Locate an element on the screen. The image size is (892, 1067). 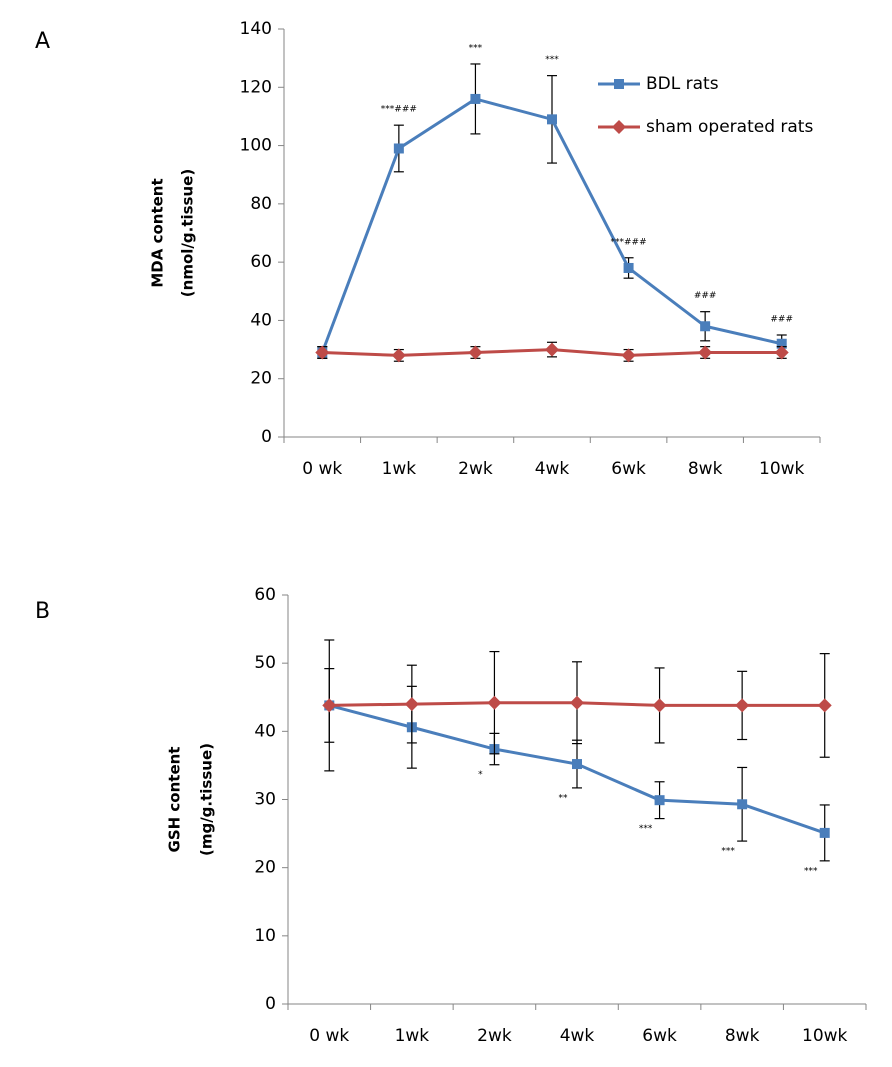
y-tick-label: 30 is located at coordinates (265, 800).